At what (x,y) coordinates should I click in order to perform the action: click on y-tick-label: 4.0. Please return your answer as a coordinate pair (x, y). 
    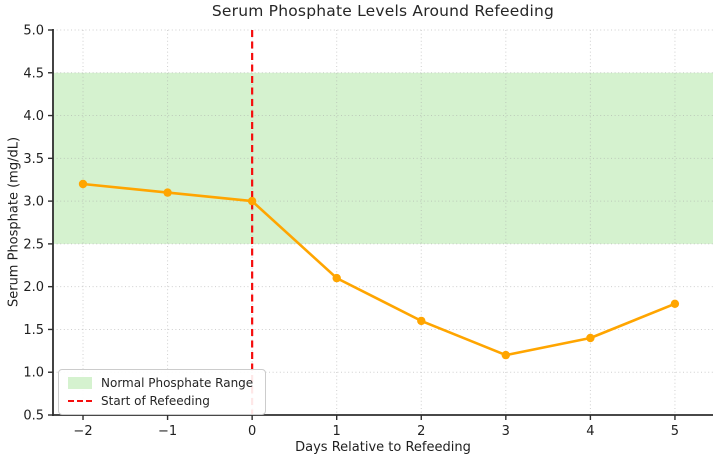
    Looking at the image, I should click on (33, 116).